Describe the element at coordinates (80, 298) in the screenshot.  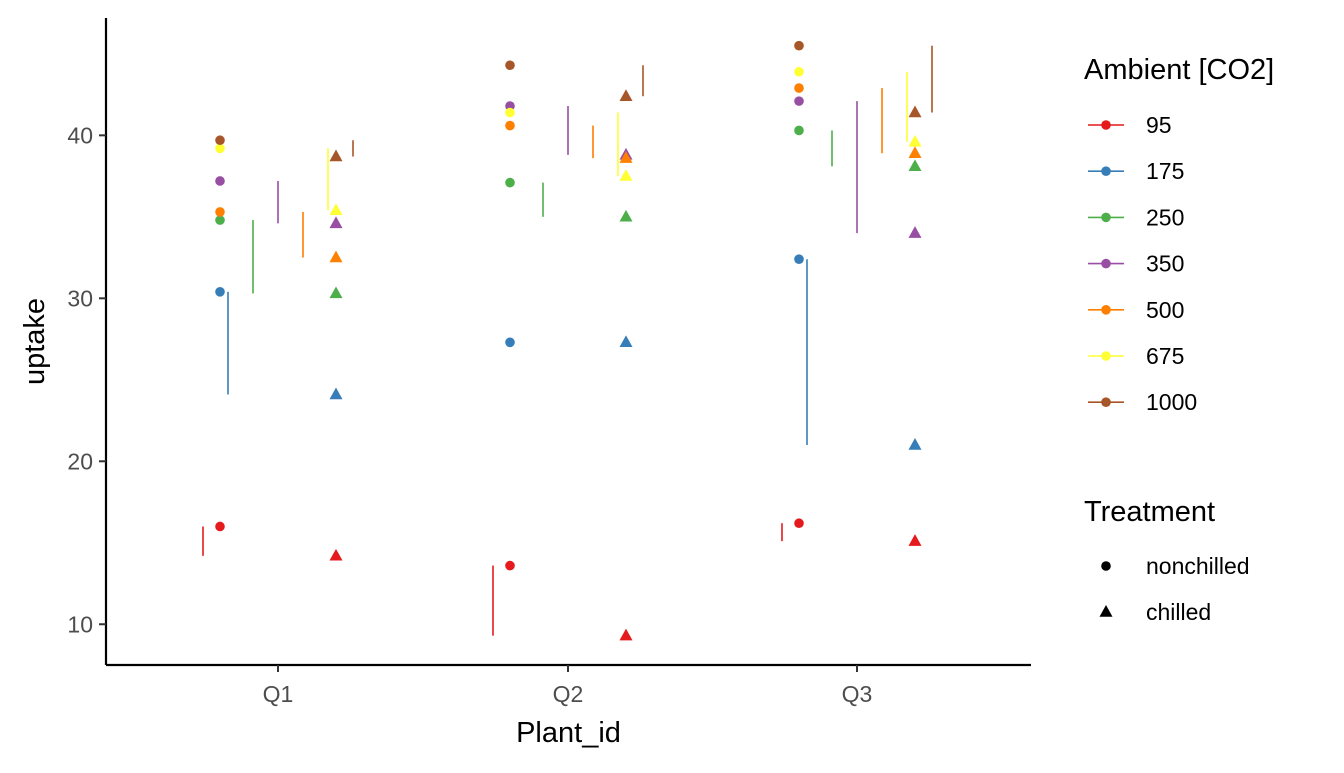
I see `y-tick-label: 30` at that location.